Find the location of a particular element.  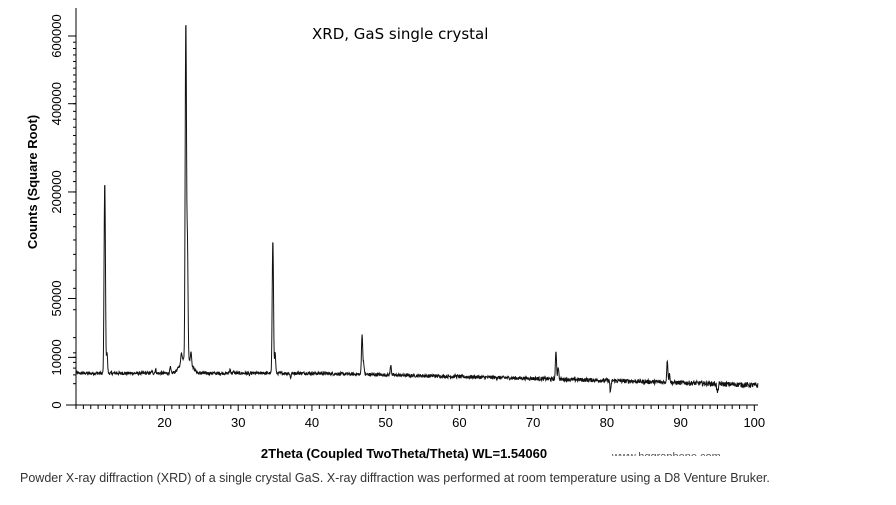

x-tick-label: 80 is located at coordinates (607, 422).